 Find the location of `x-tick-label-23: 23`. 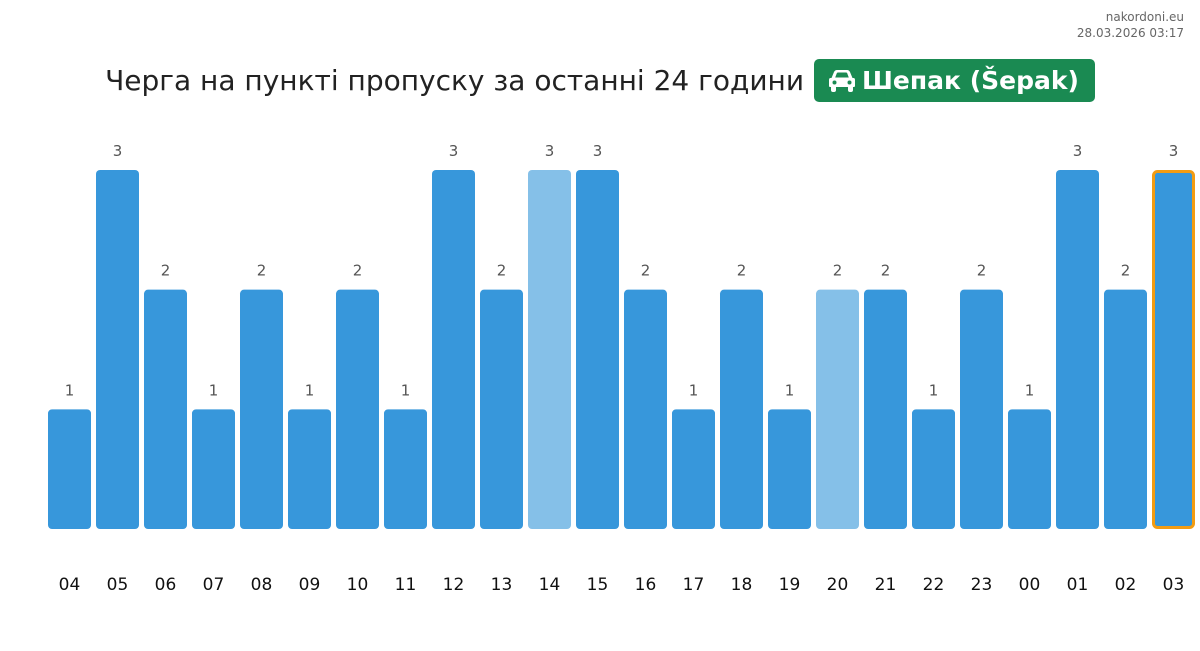

x-tick-label-23: 23 is located at coordinates (982, 585).